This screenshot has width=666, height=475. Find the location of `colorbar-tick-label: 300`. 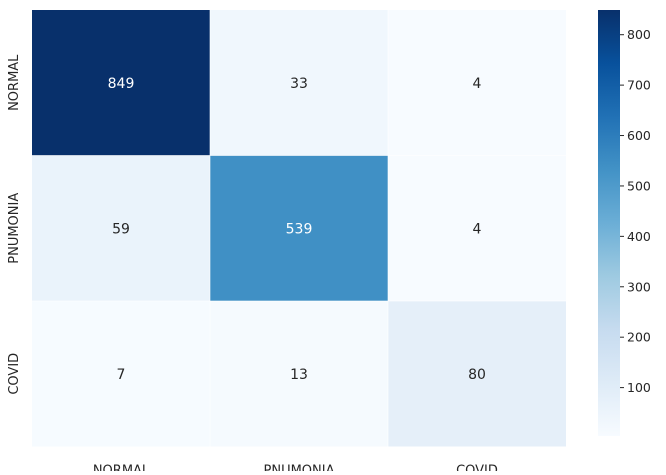

colorbar-tick-label: 300 is located at coordinates (639, 286).